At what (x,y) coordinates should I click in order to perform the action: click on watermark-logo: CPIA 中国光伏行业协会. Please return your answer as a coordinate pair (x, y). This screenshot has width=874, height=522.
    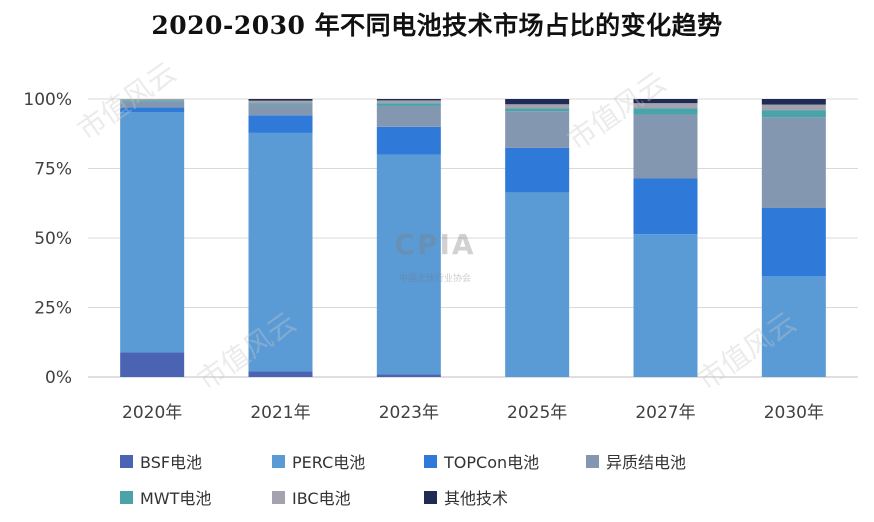
    Looking at the image, I should click on (435, 273).